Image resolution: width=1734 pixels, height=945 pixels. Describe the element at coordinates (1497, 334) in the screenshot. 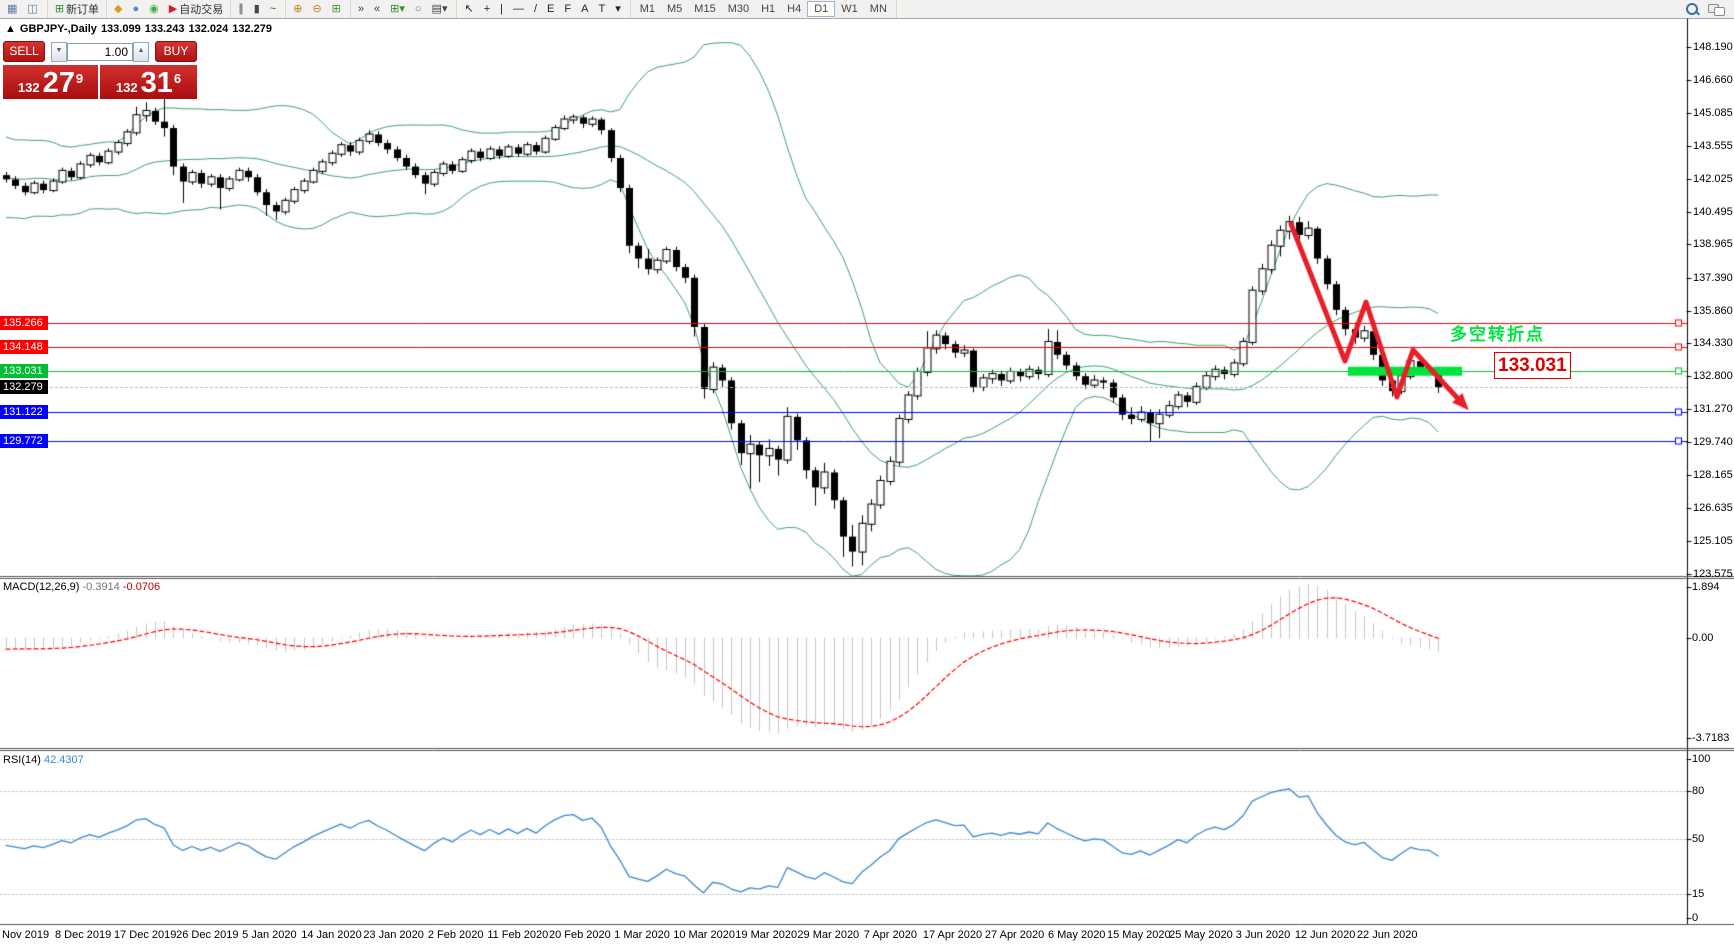

I see `bull-bear-turning-point-note: 多空转折点` at that location.